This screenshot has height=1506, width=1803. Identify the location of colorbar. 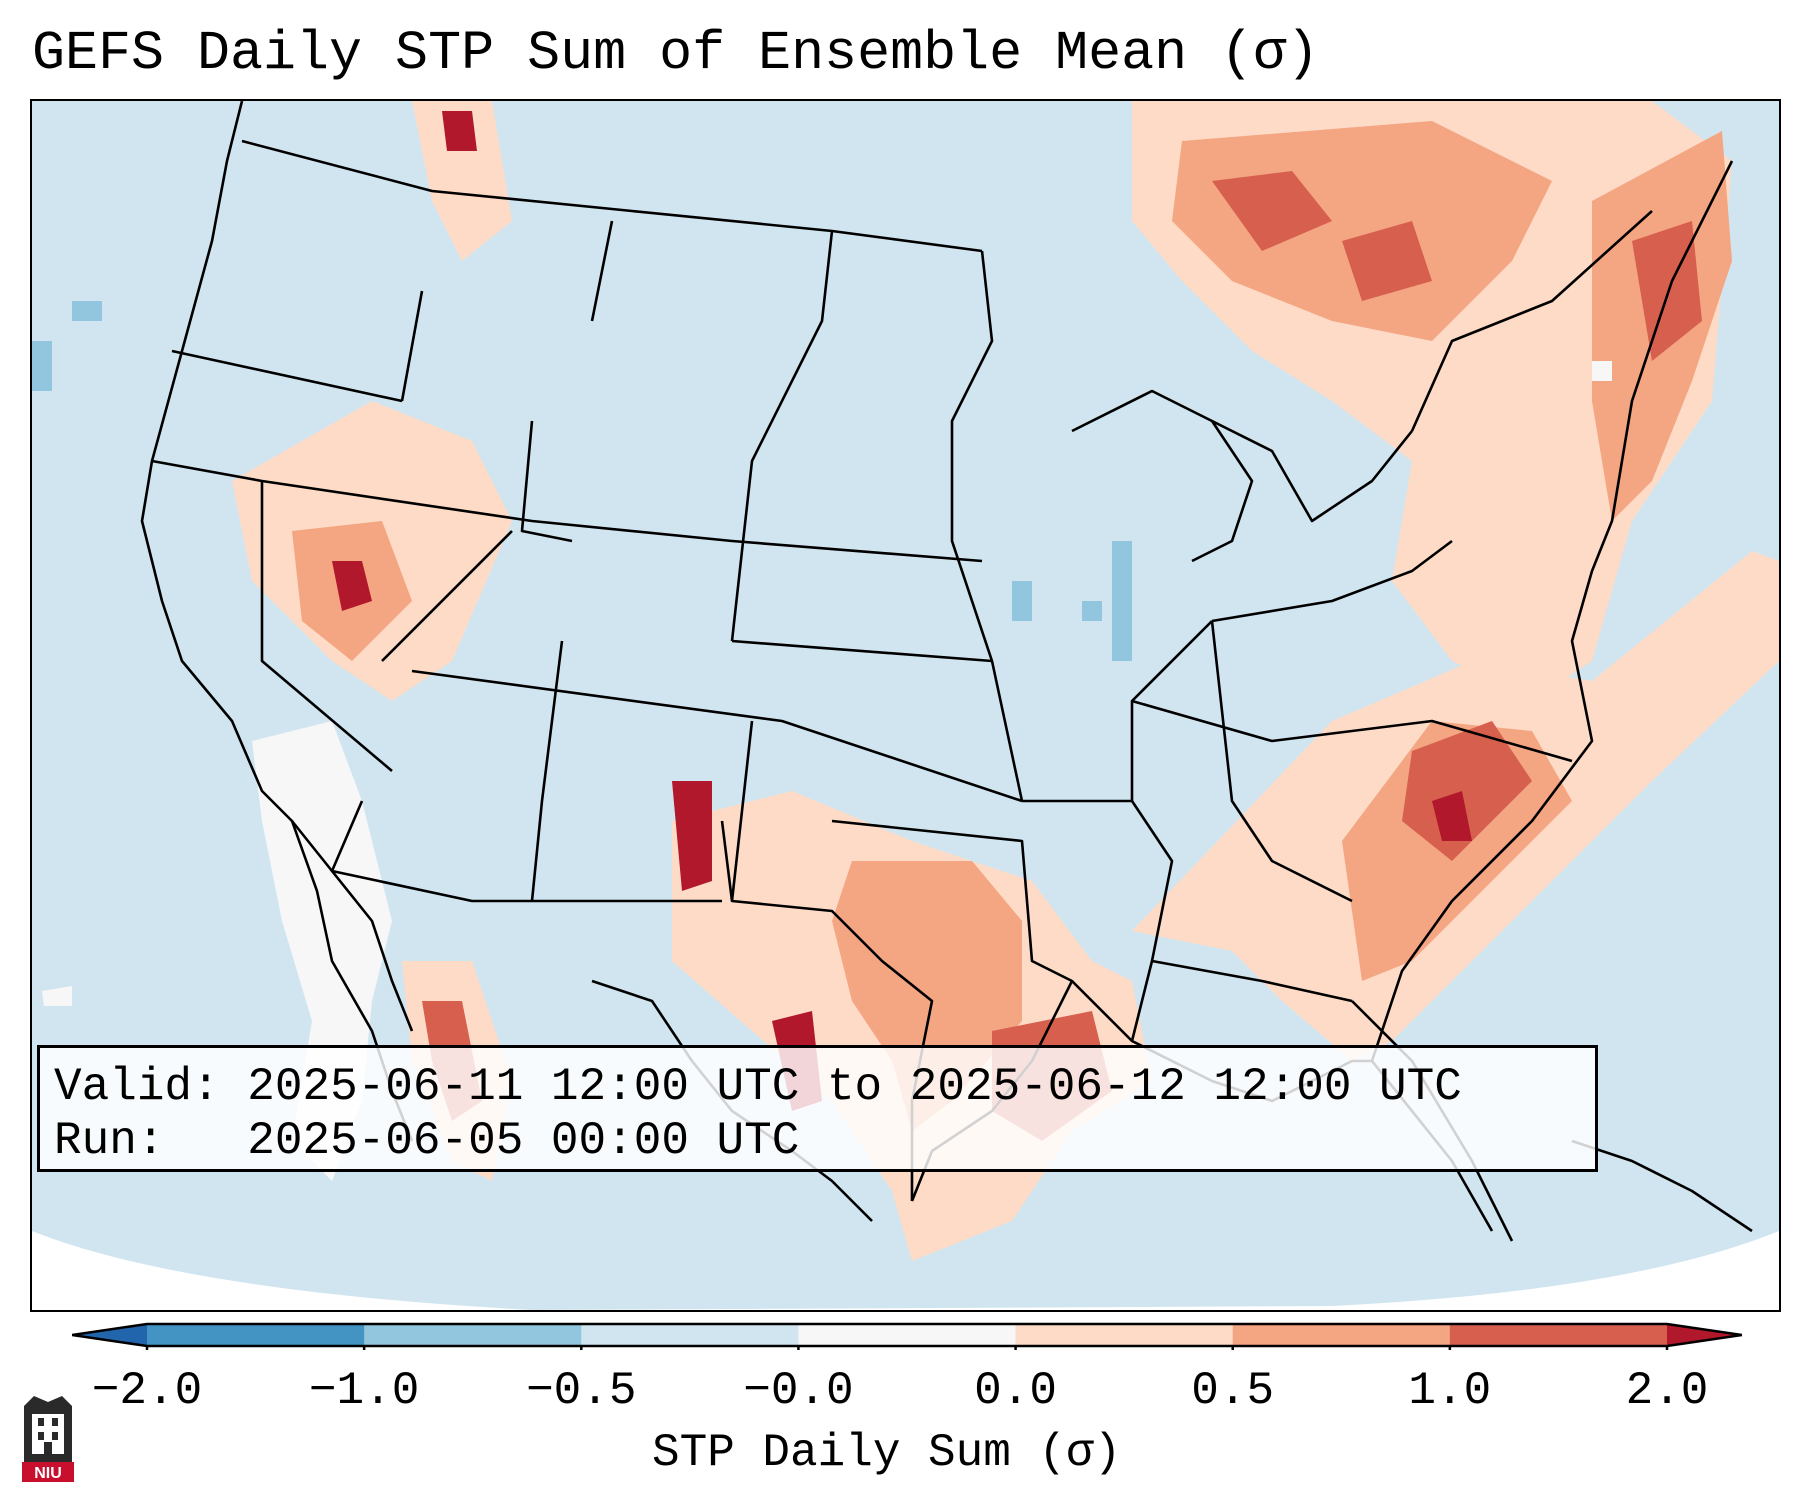
(907, 1336).